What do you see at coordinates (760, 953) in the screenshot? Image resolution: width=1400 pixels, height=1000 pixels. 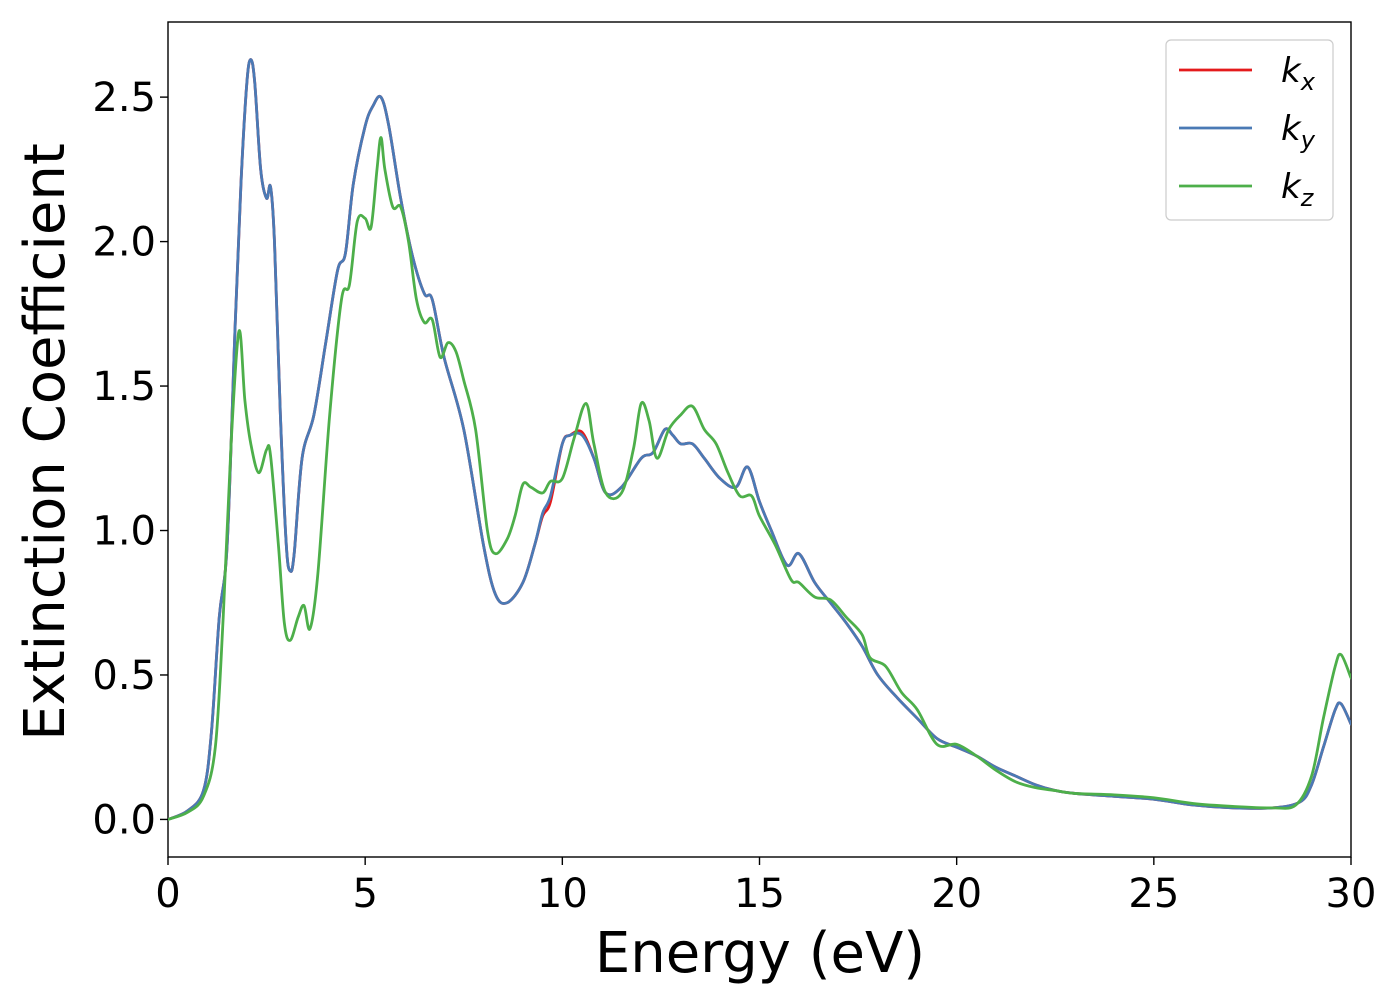 I see `x-axis-title: Energy (eV)` at bounding box center [760, 953].